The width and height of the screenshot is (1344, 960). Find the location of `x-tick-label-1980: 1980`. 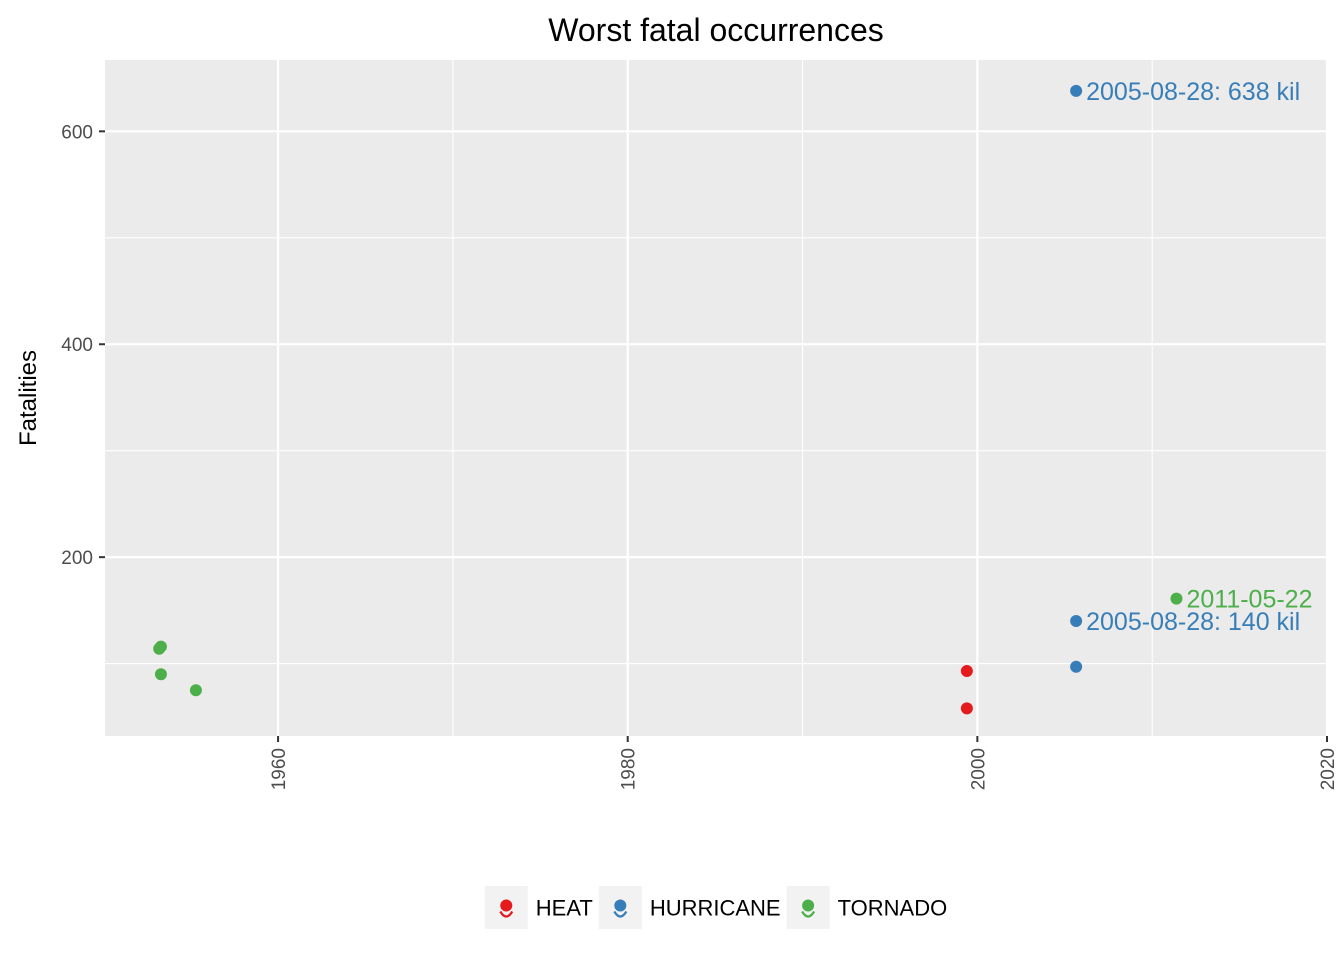

x-tick-label-1980: 1980 is located at coordinates (629, 769).